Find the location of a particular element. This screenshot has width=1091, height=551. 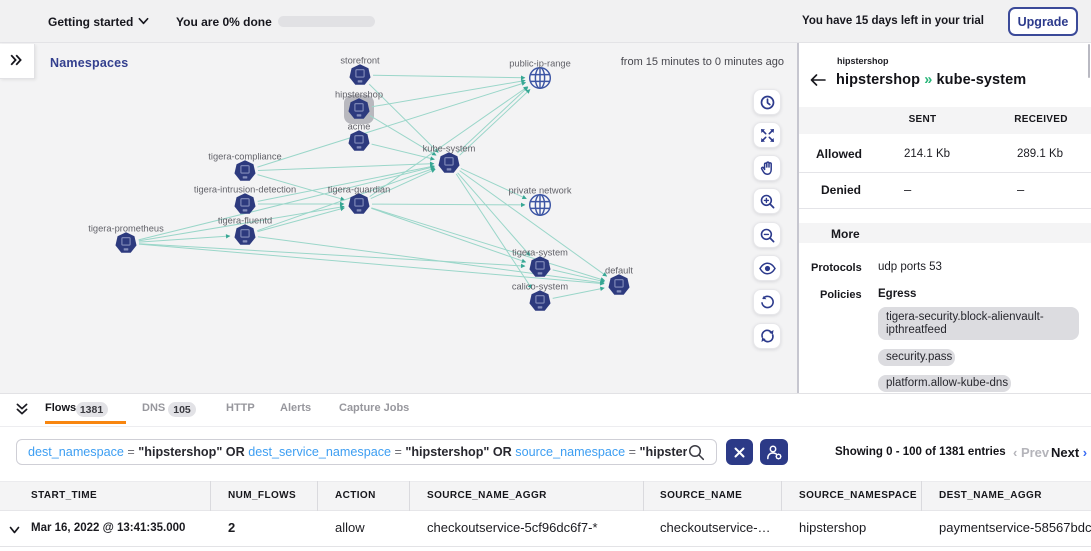

svg-text: tigera-fluentd is located at coordinates (245, 221).